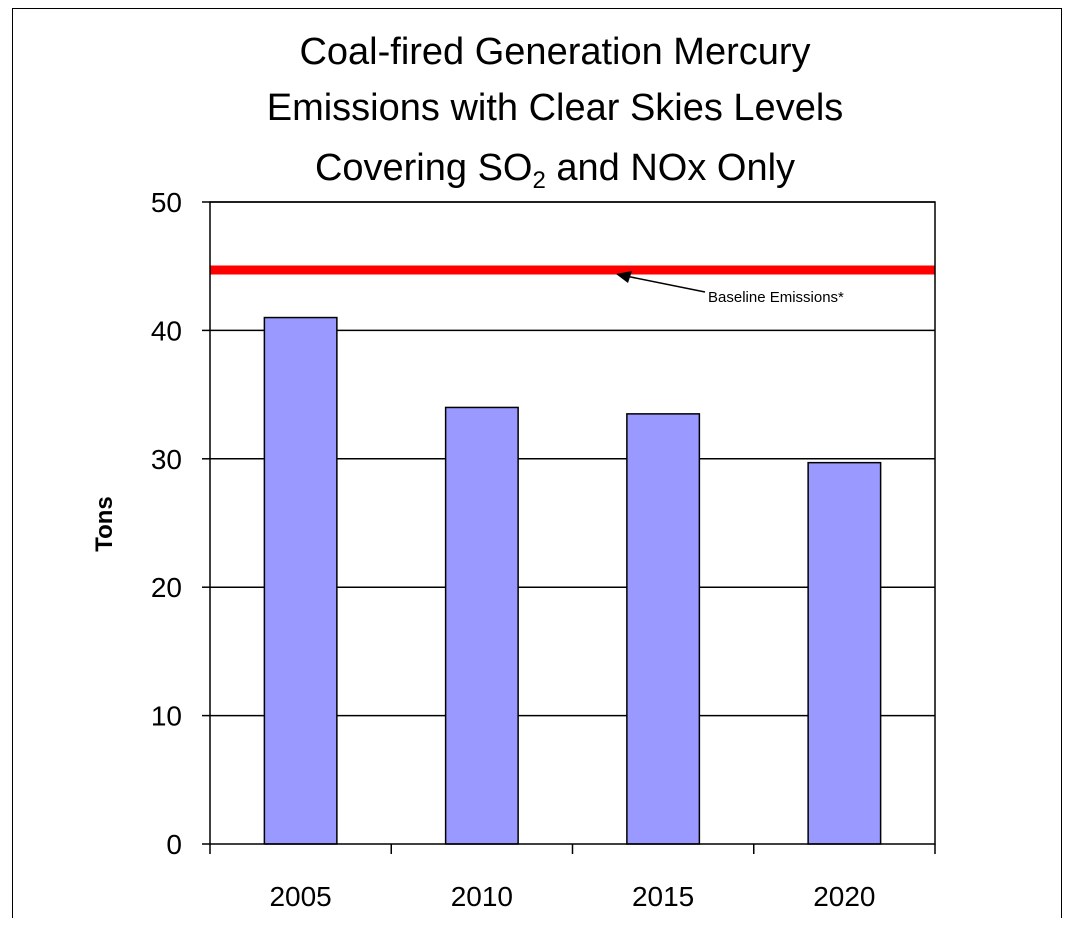 This screenshot has height=929, width=1071. I want to click on y-tick-label-40: 40, so click(166, 330).